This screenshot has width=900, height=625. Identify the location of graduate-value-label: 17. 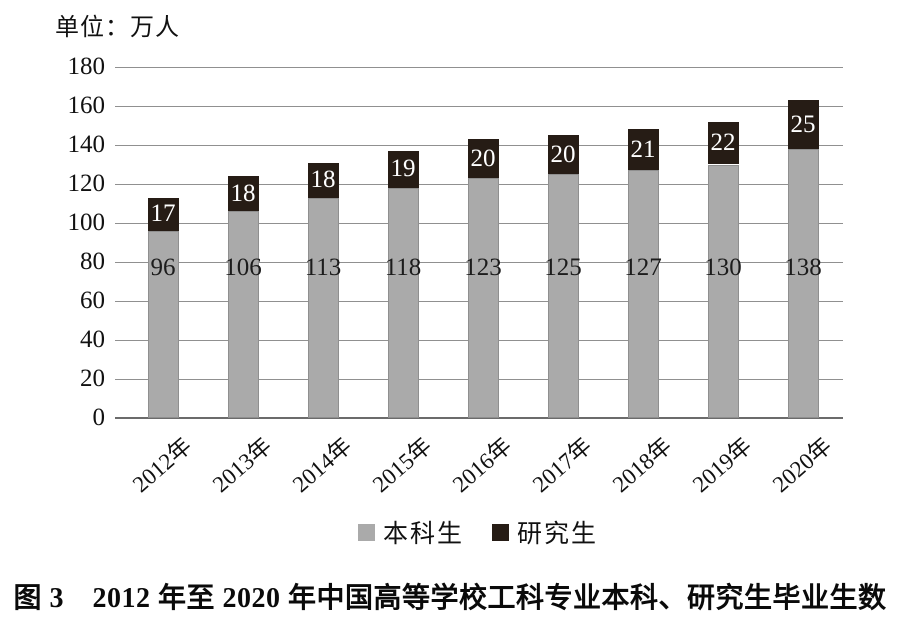
(163, 214).